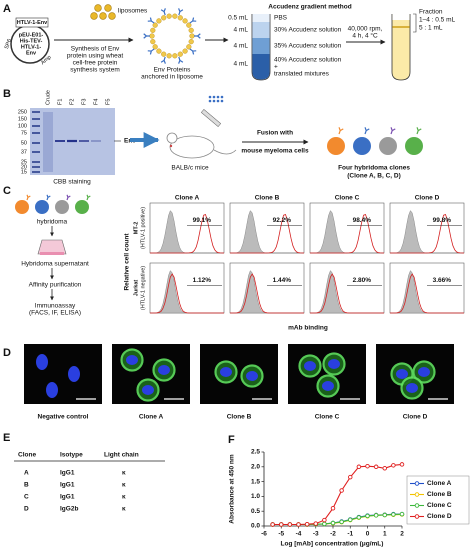 The width and height of the screenshot is (472, 550). I want to click on percent-label: 99.8%, so click(442, 220).